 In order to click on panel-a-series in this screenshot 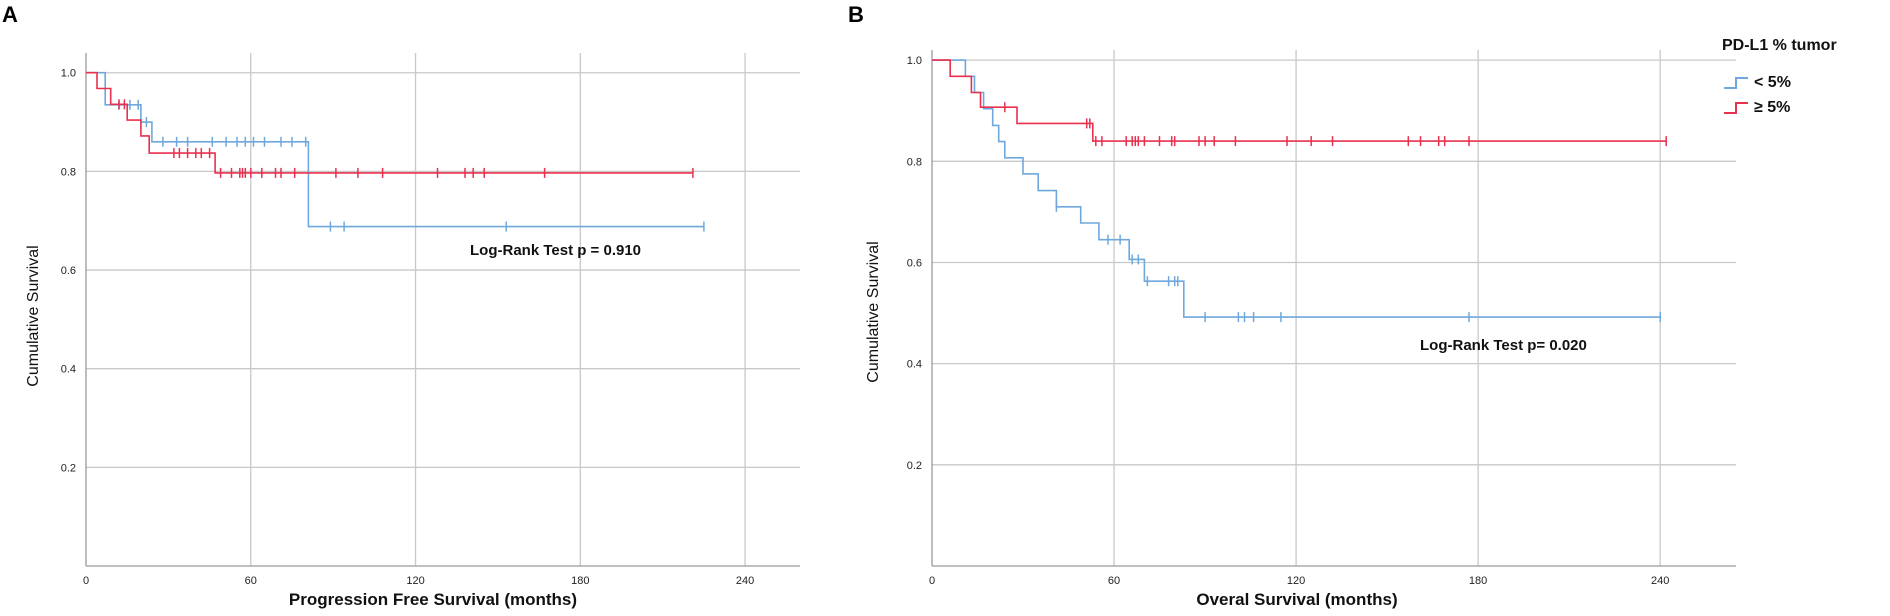, I will do `click(395, 151)`.